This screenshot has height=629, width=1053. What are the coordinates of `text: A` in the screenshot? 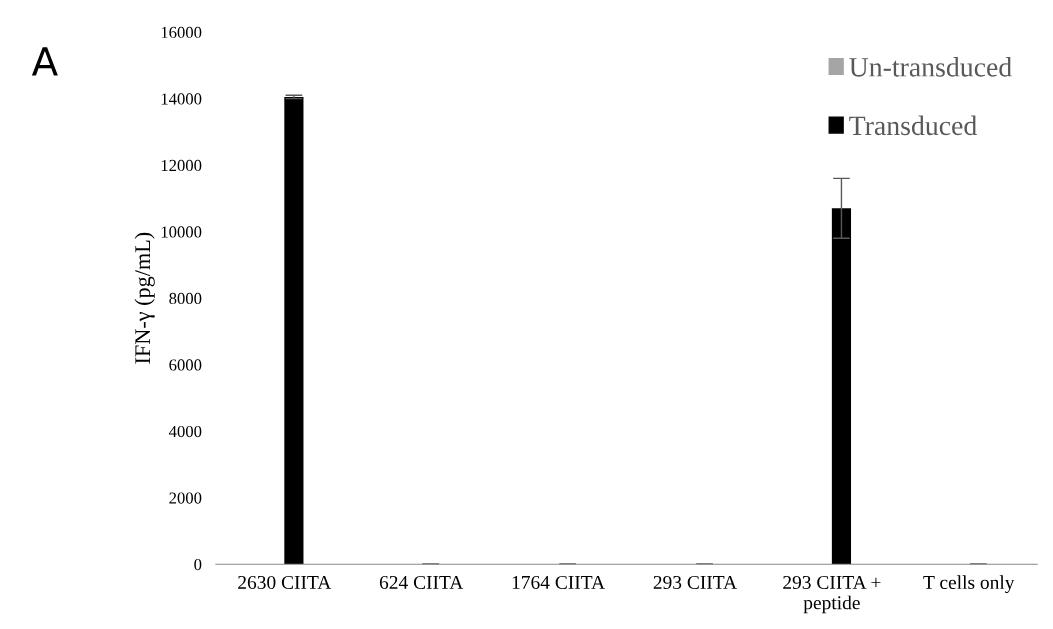 It's located at (44, 61).